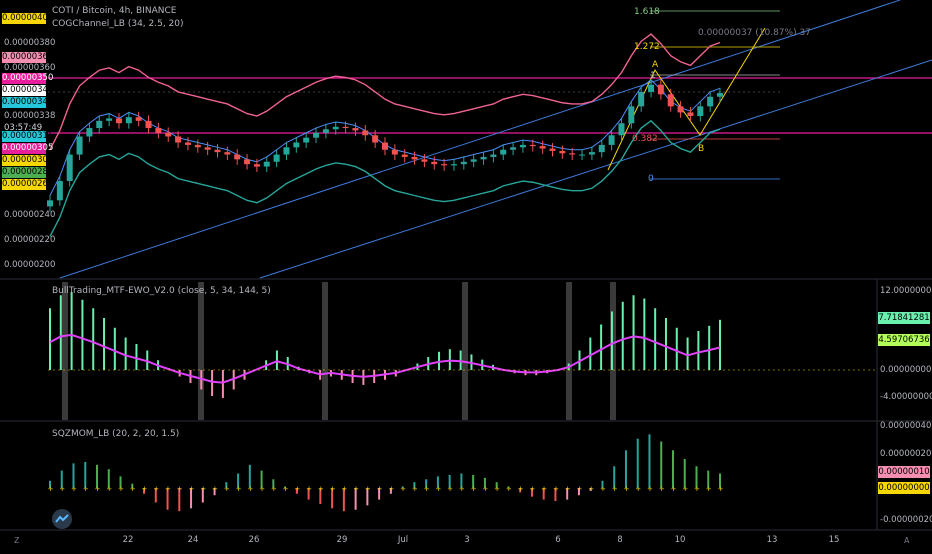 This screenshot has width=932, height=554. I want to click on auto-scale-icon: A, so click(907, 540).